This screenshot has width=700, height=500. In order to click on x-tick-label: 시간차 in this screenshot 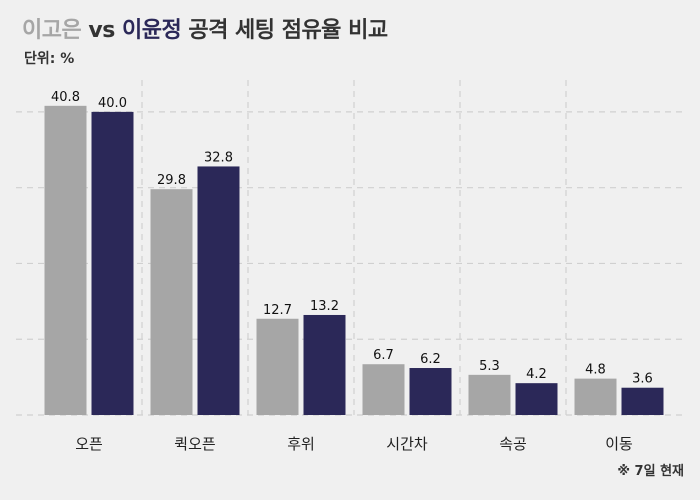, I will do `click(407, 444)`.